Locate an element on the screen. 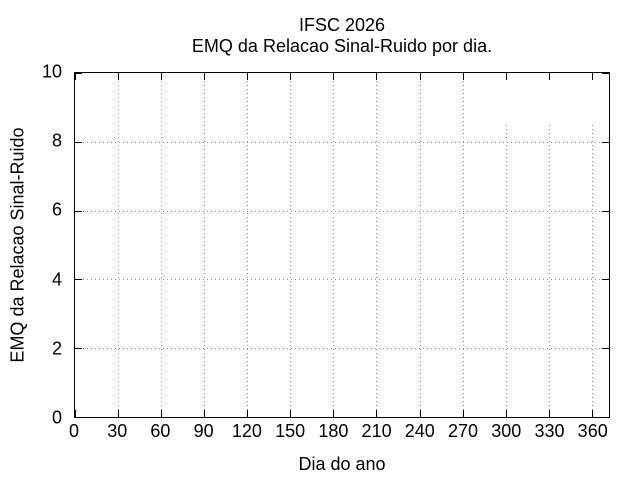  x-tick-label: 120 is located at coordinates (246, 431).